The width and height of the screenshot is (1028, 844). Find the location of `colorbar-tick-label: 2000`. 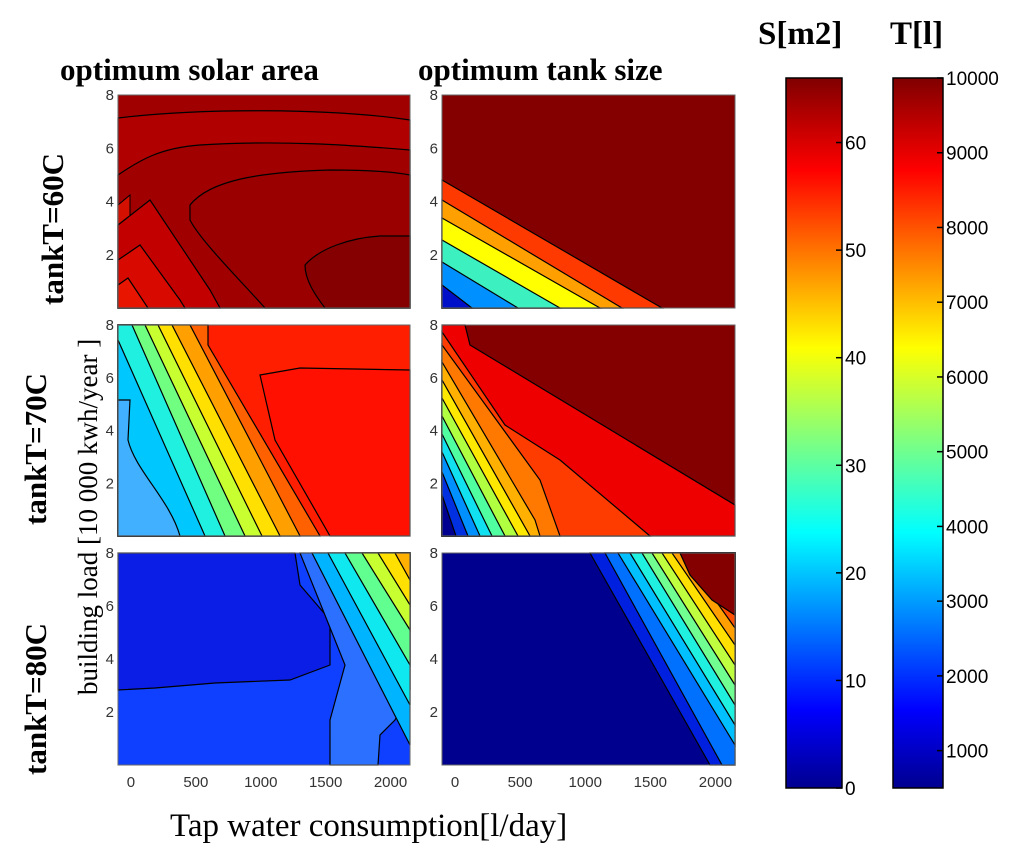

colorbar-tick-label: 2000 is located at coordinates (967, 677).